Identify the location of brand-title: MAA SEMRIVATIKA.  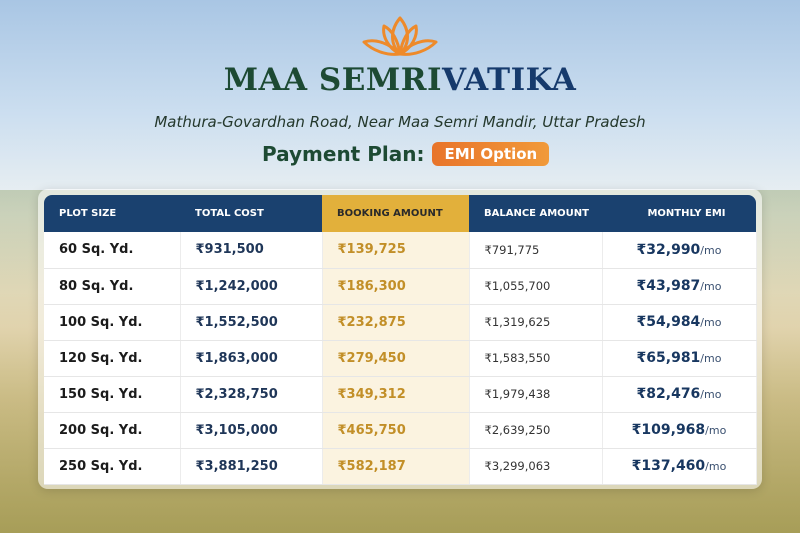
(400, 80).